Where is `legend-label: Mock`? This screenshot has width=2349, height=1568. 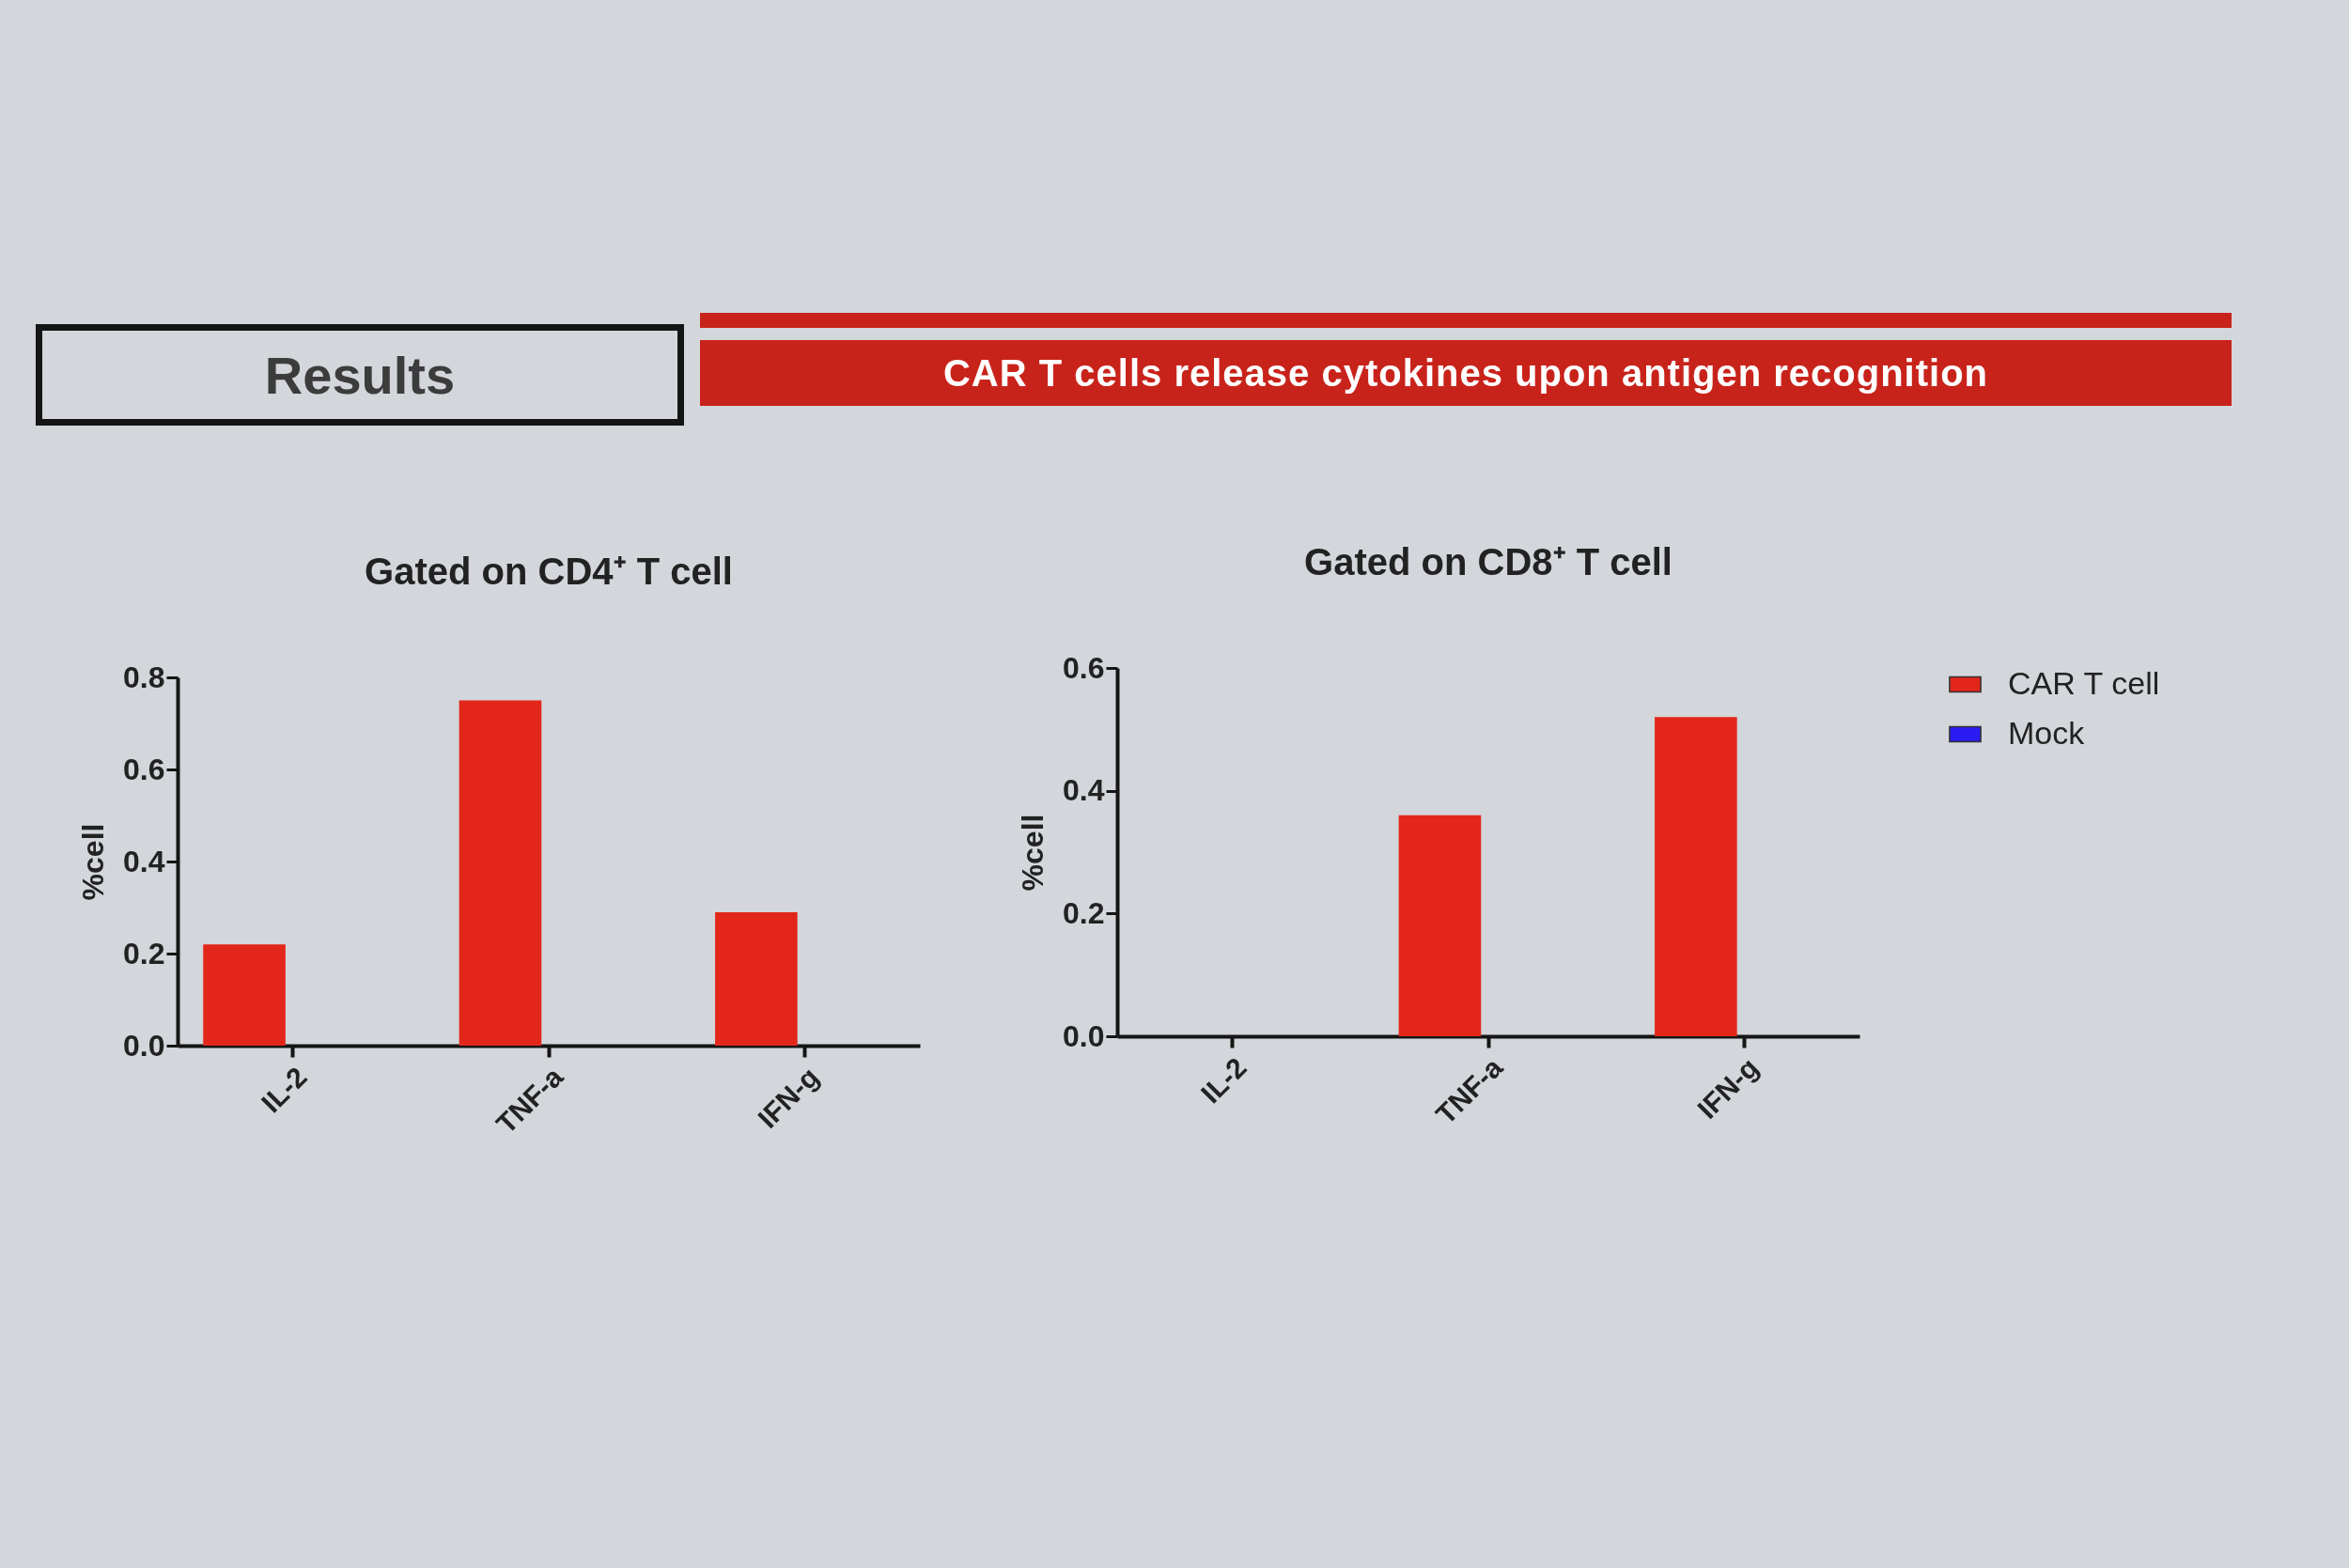
legend-label: Mock is located at coordinates (2047, 732).